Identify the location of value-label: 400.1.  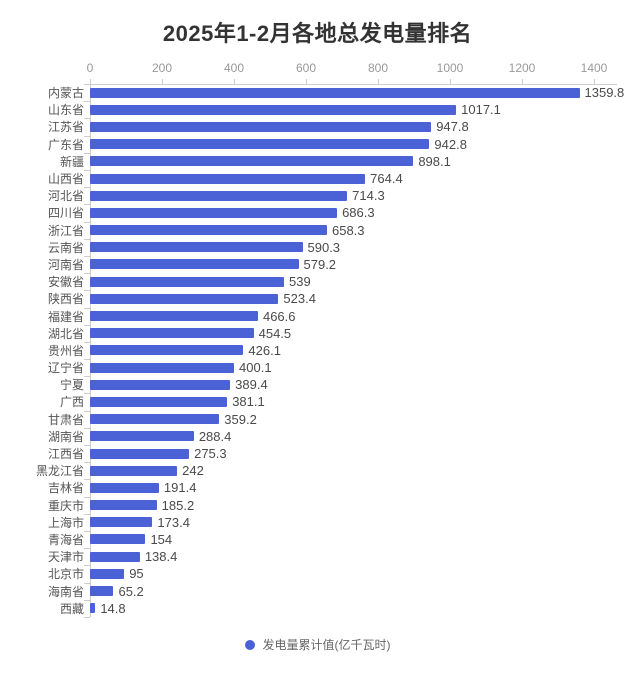
(255, 368).